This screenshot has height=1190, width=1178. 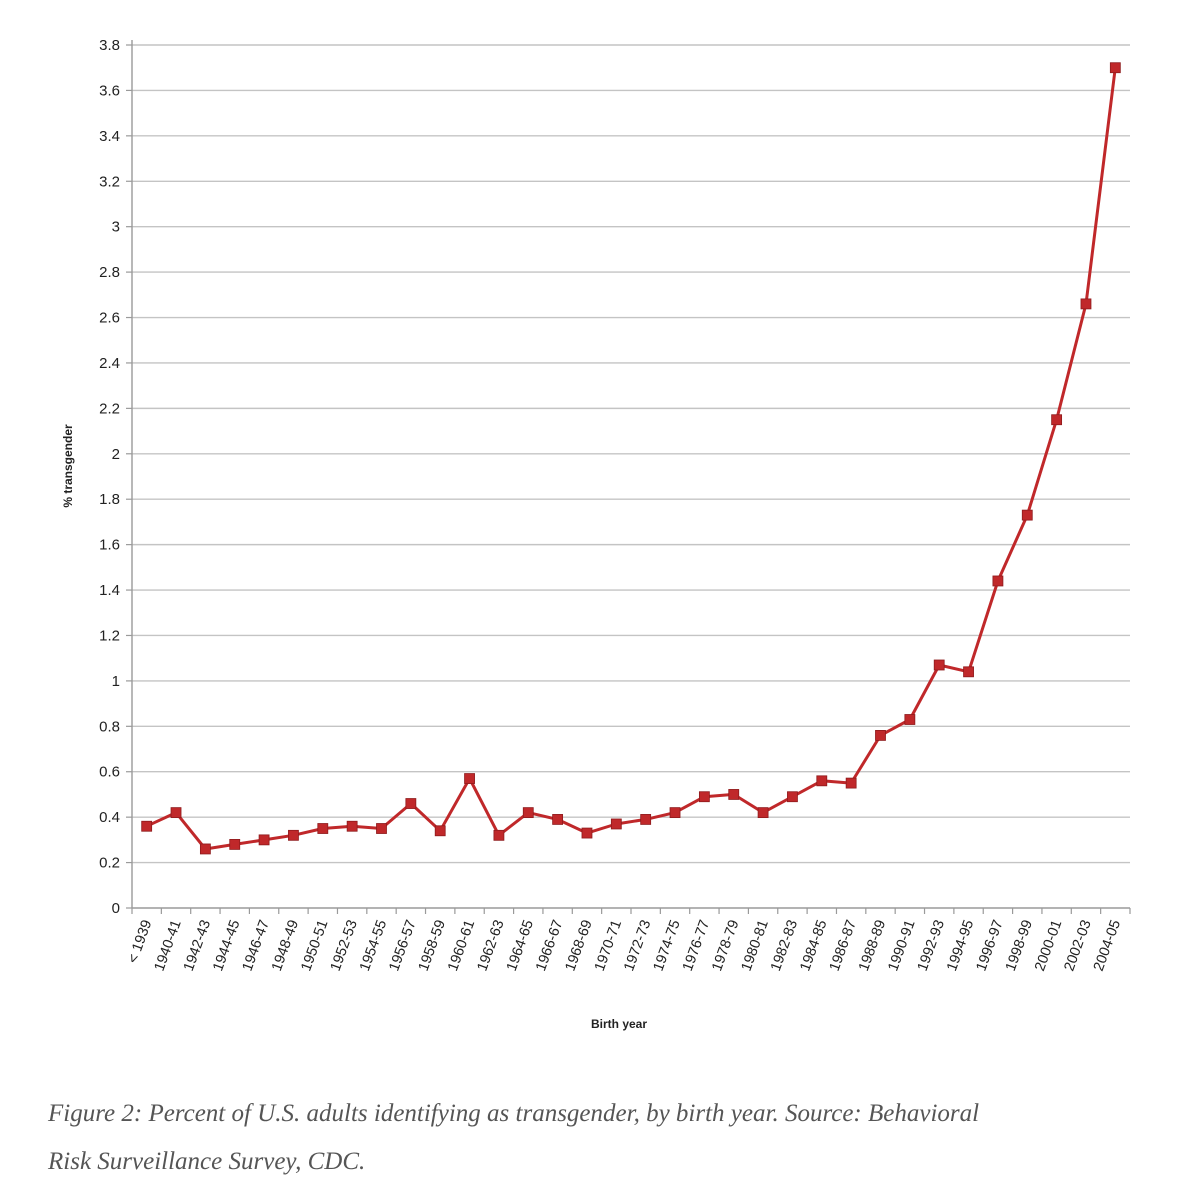 I want to click on x-tick-label: < 1939, so click(x=140, y=942).